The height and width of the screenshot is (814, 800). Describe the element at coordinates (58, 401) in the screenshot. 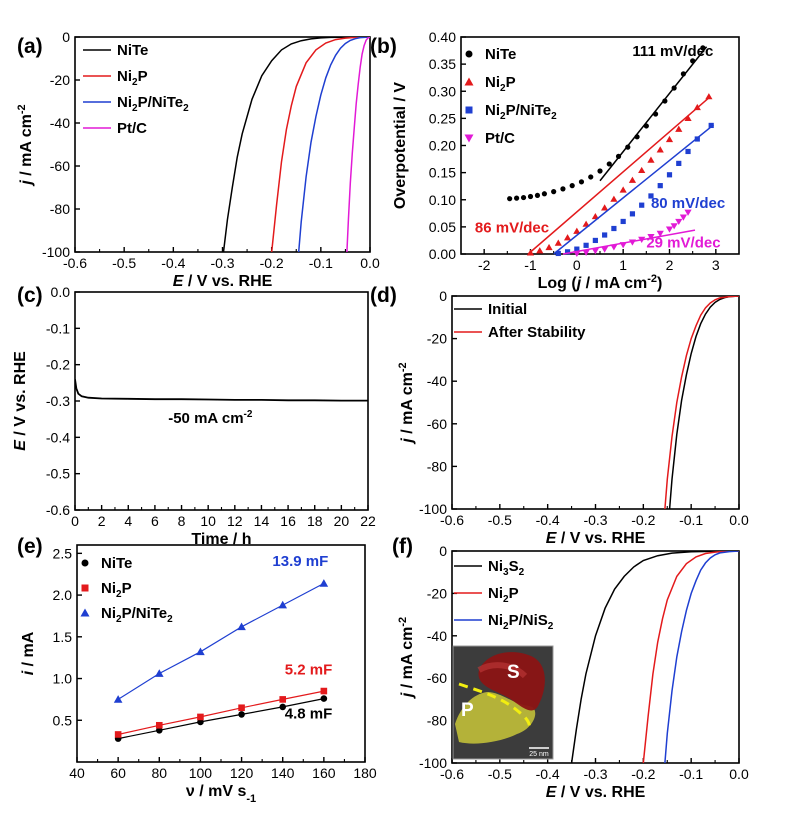

I see `y-tick-label: -0.3` at that location.